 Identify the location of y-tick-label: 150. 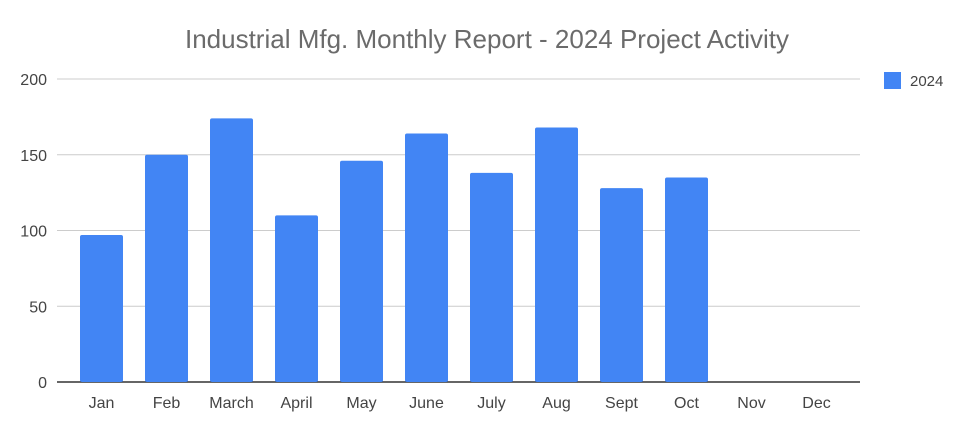
(33, 156).